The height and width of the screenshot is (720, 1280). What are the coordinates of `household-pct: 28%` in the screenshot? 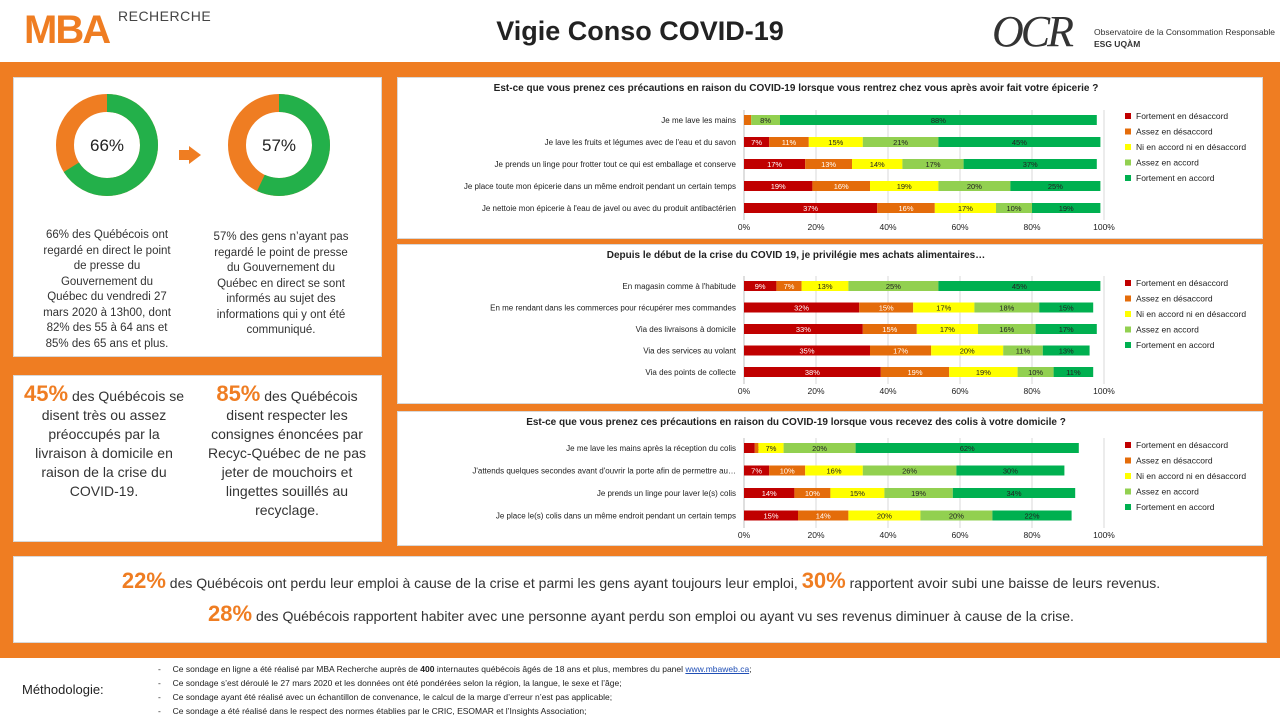 It's located at (230, 613).